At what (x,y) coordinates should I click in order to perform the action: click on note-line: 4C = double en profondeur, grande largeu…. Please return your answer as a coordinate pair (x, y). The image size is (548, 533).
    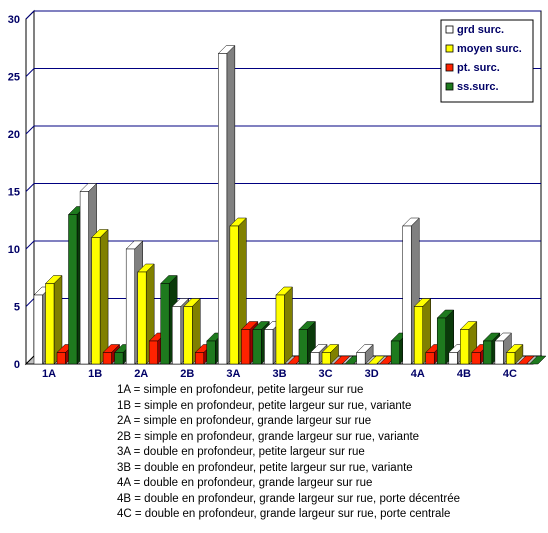
    Looking at the image, I should click on (284, 514).